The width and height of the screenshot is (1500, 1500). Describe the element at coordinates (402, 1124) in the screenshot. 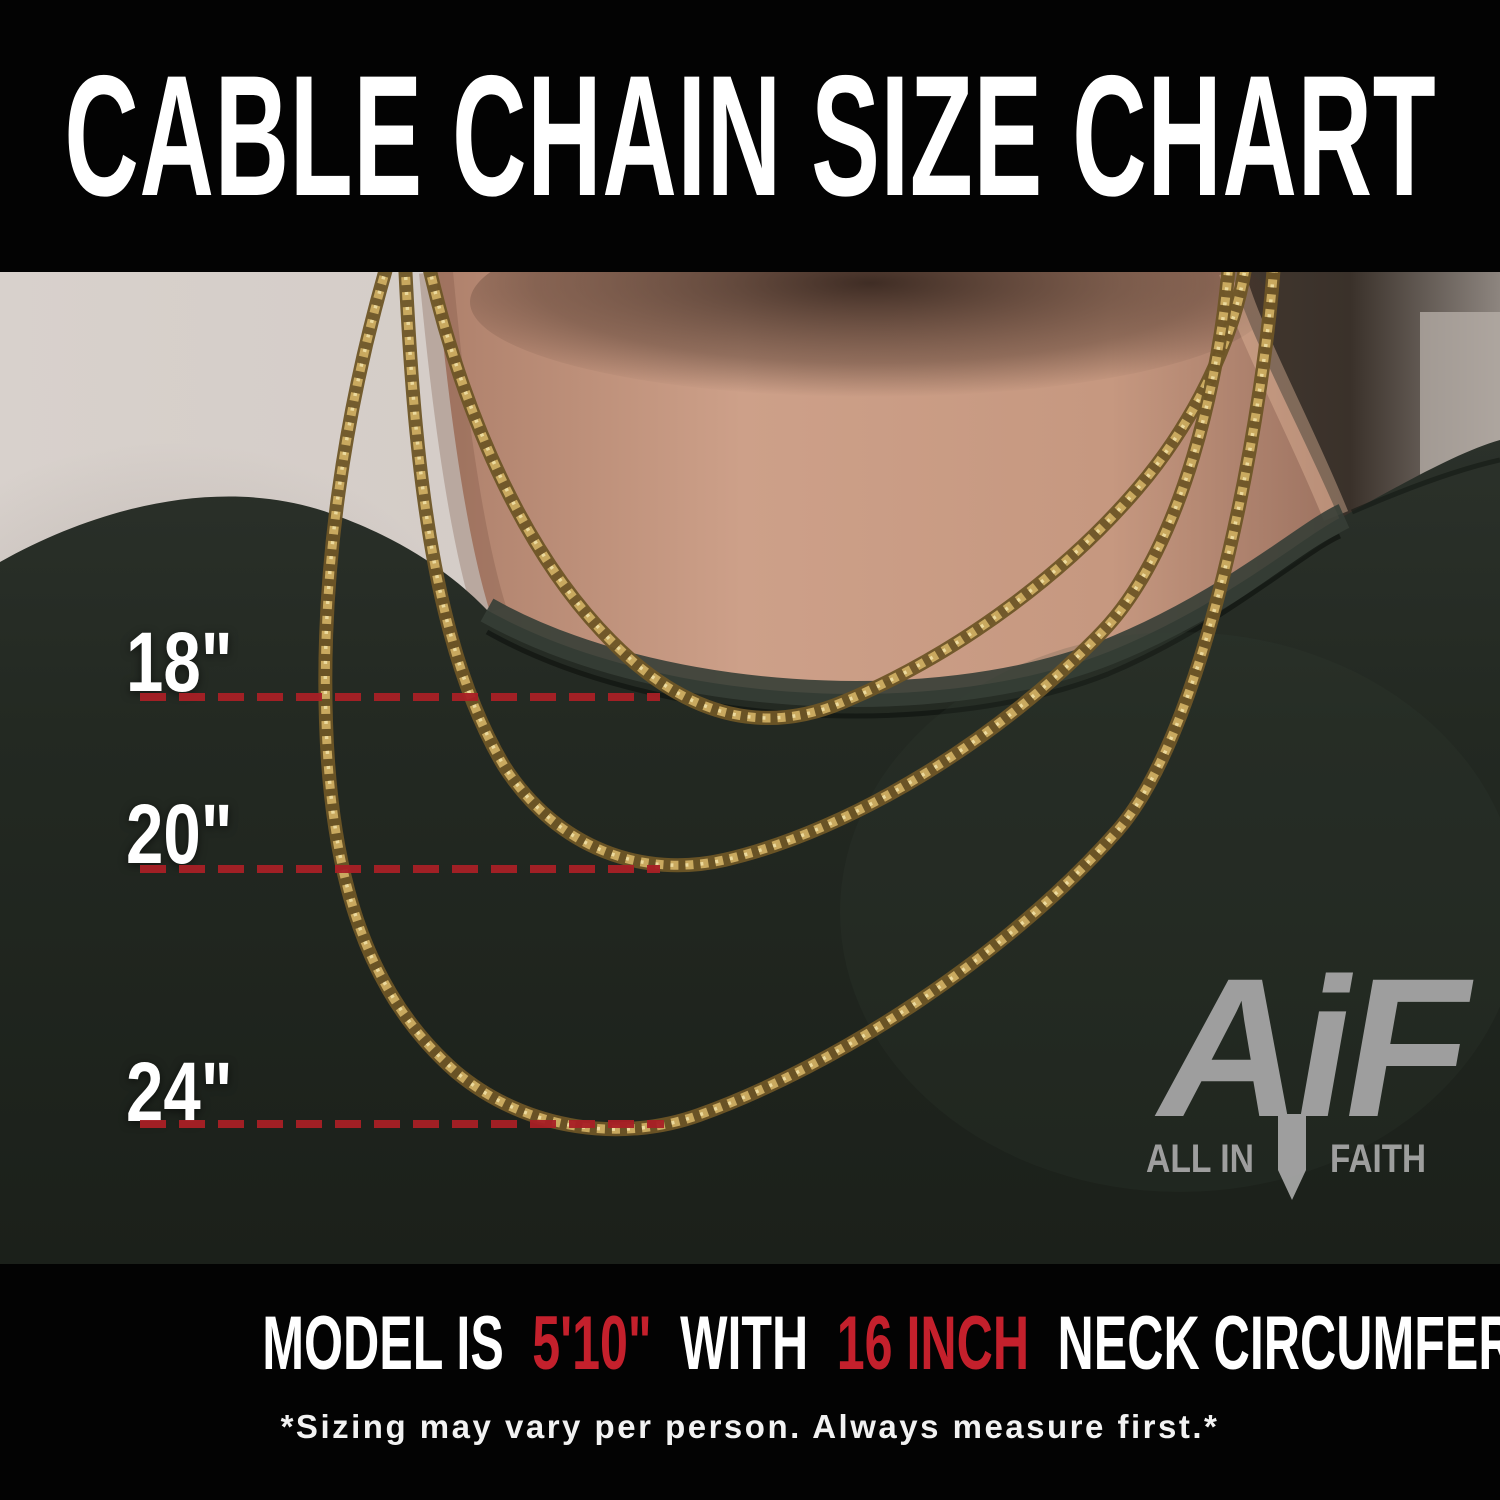

I see `measure-line-24-inch` at that location.